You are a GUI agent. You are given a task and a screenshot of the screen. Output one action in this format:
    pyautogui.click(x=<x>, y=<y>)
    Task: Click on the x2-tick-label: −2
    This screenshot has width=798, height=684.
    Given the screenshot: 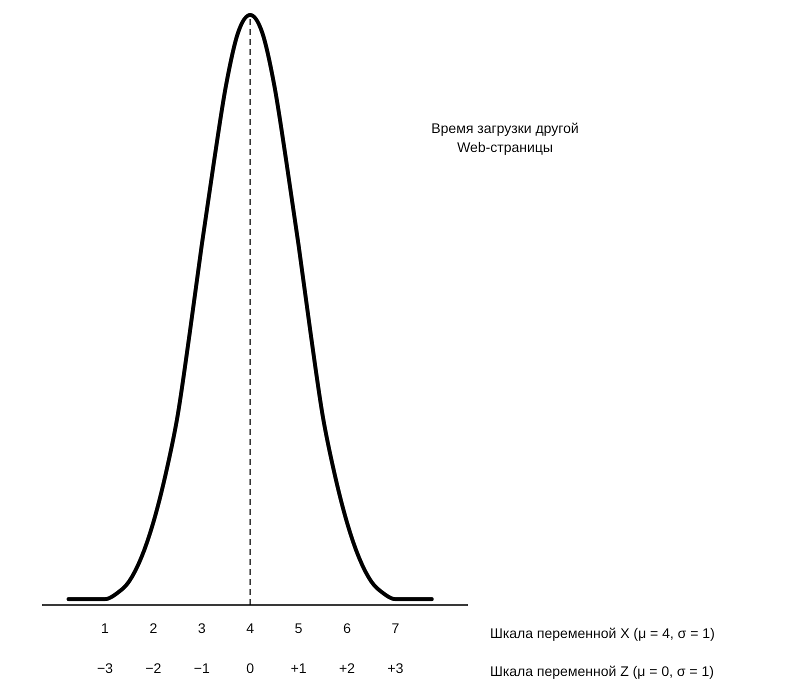 What is the action you would take?
    pyautogui.click(x=153, y=668)
    